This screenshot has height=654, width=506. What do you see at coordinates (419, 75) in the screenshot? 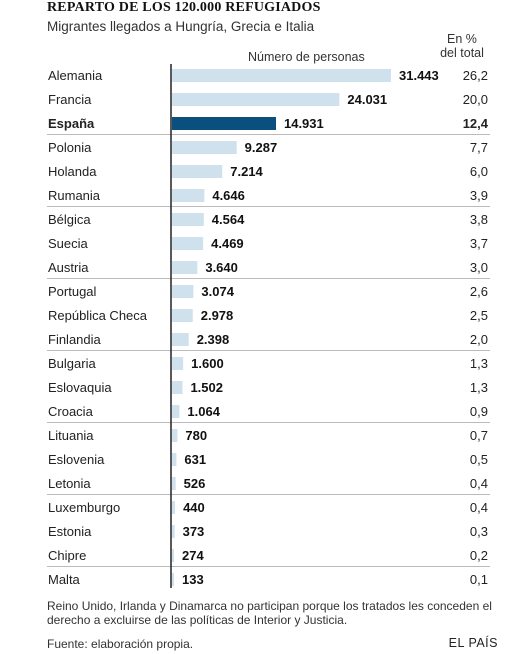
I see `value-label: 31.443` at bounding box center [419, 75].